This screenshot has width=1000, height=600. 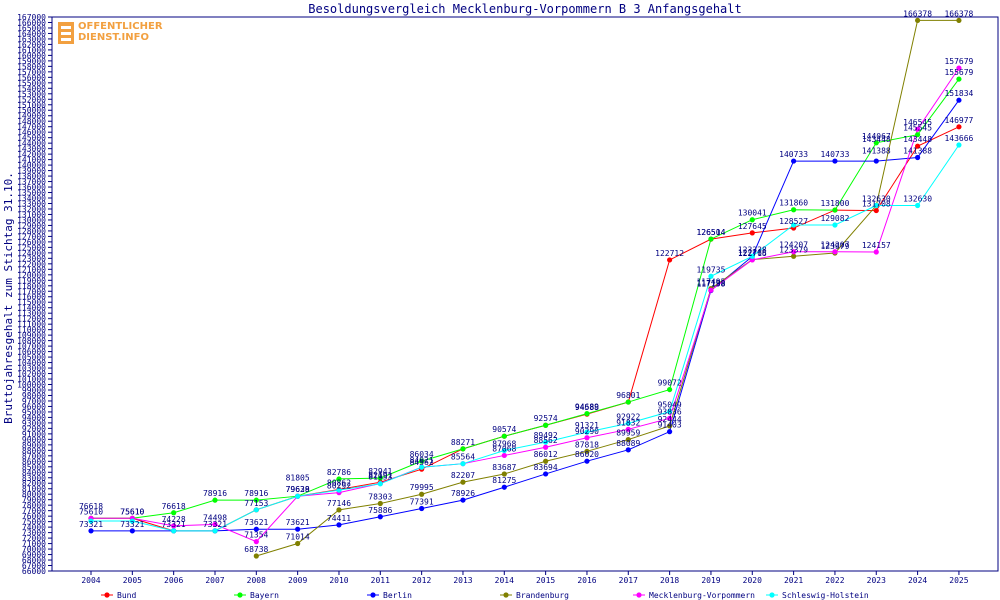 I want to click on y-tick-label: 140000, so click(x=31, y=165).